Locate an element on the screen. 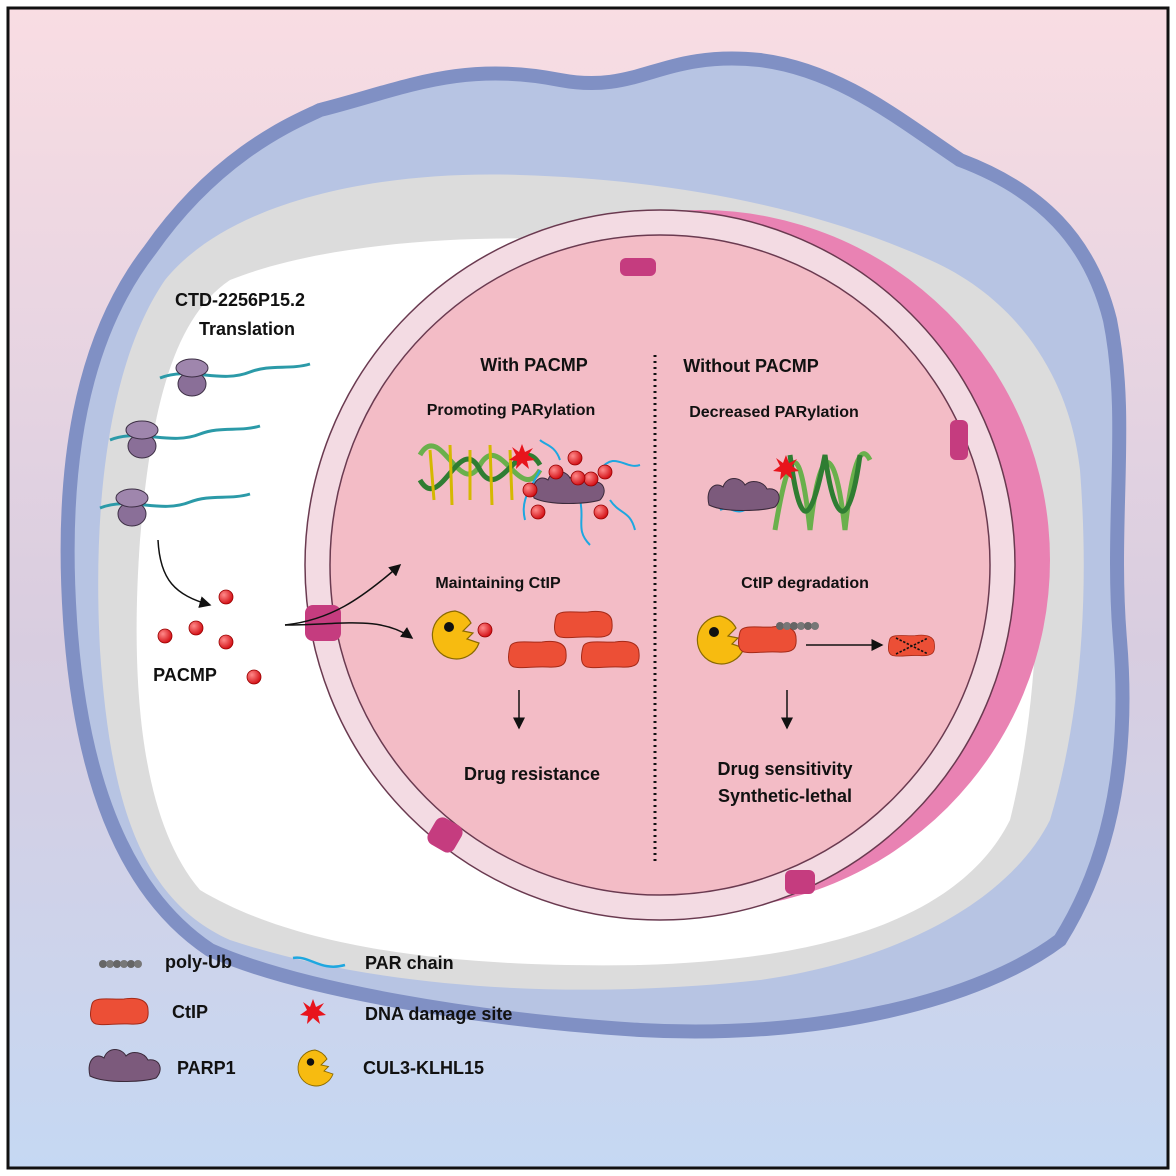 This screenshot has width=1176, height=1176. import-arrow-down is located at coordinates (349, 630).